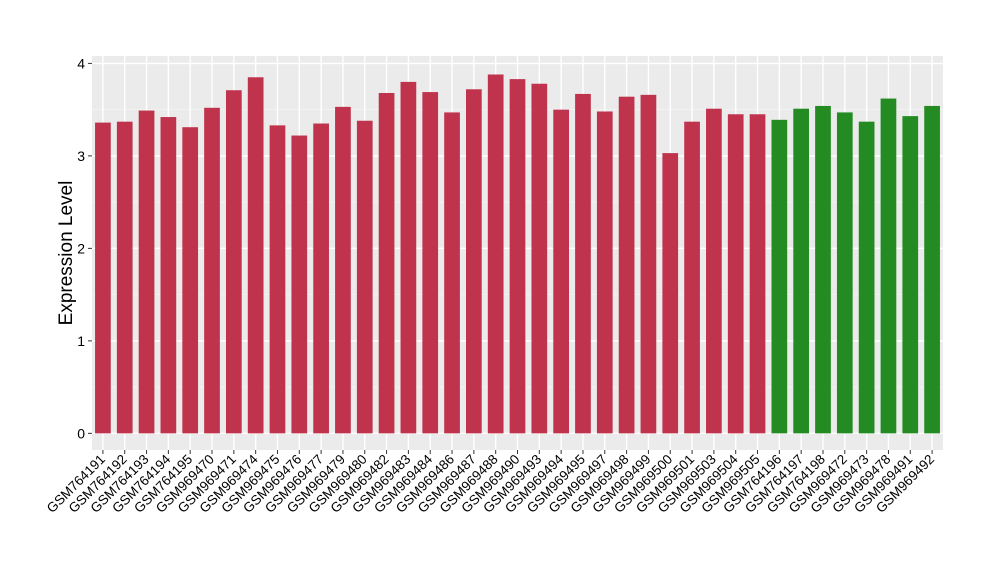 Image resolution: width=1000 pixels, height=585 pixels. I want to click on bar-gsm969505, so click(757, 274).